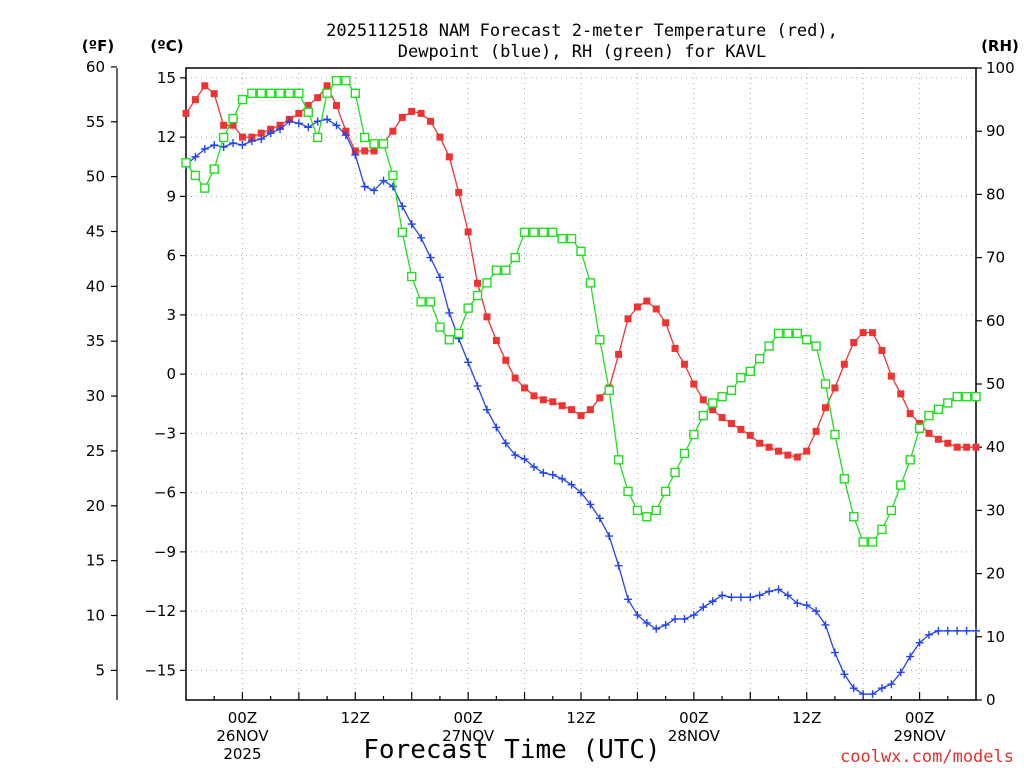 This screenshot has height=768, width=1024. What do you see at coordinates (582, 52) in the screenshot?
I see `chart-title-line-2: Dewpoint (blue), RH (green) for KAVL` at bounding box center [582, 52].